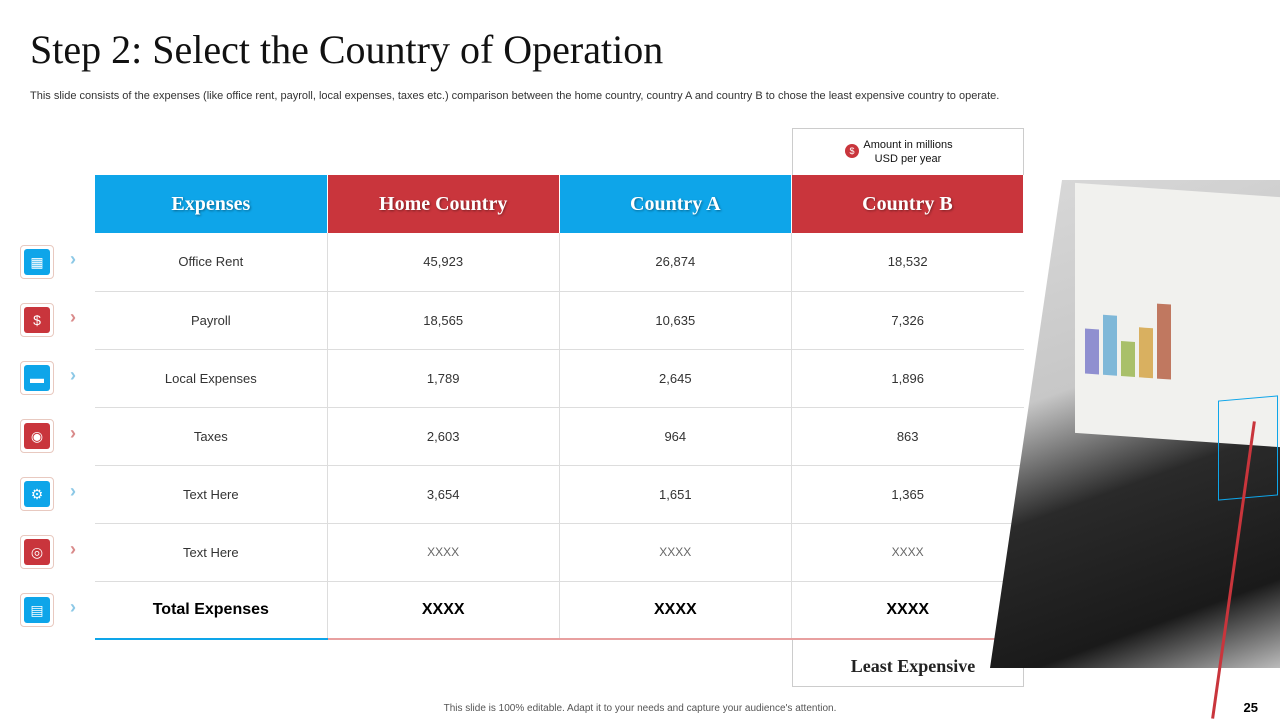  I want to click on table-row: Taxes 2,603 964 863, so click(559, 436).